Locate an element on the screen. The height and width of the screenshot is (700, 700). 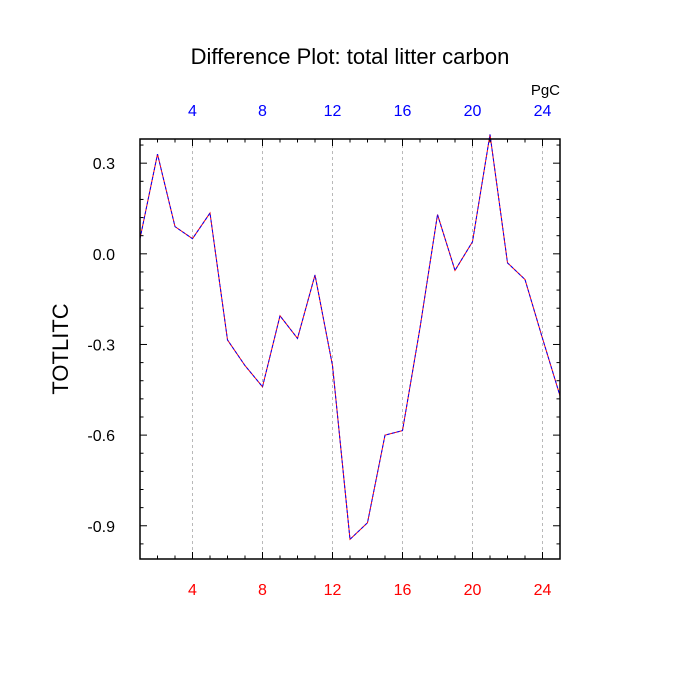
x-tick-label-top: 4 is located at coordinates (192, 111).